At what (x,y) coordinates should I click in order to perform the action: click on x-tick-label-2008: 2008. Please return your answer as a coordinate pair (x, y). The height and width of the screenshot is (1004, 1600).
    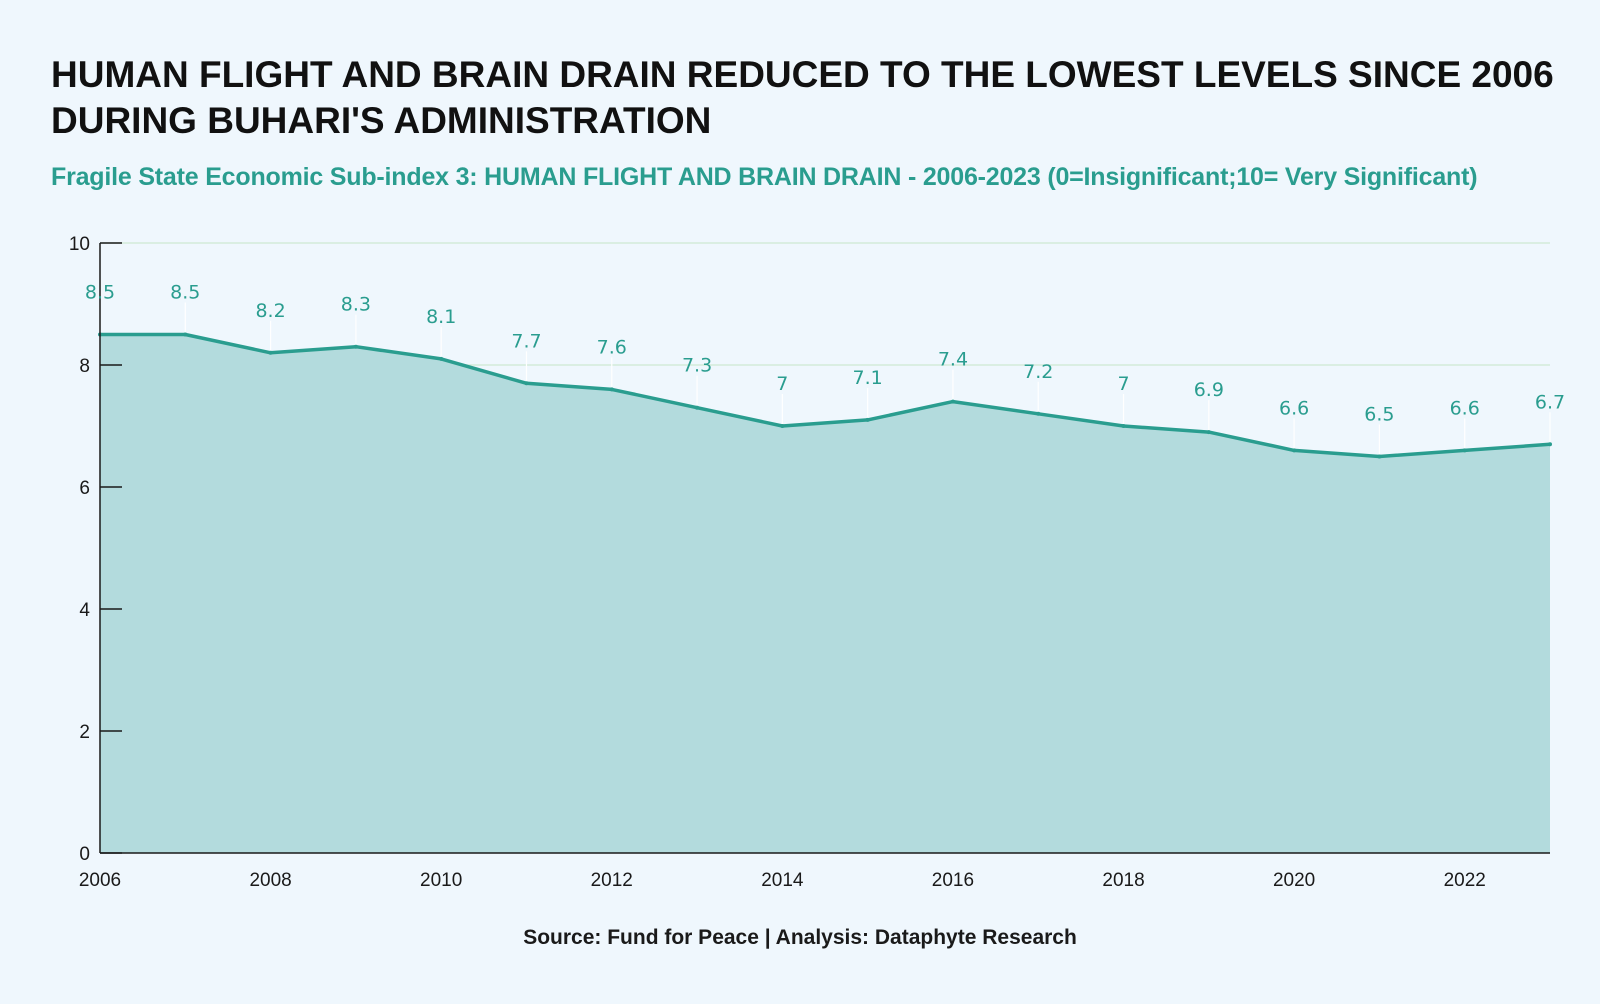
    Looking at the image, I should click on (270, 880).